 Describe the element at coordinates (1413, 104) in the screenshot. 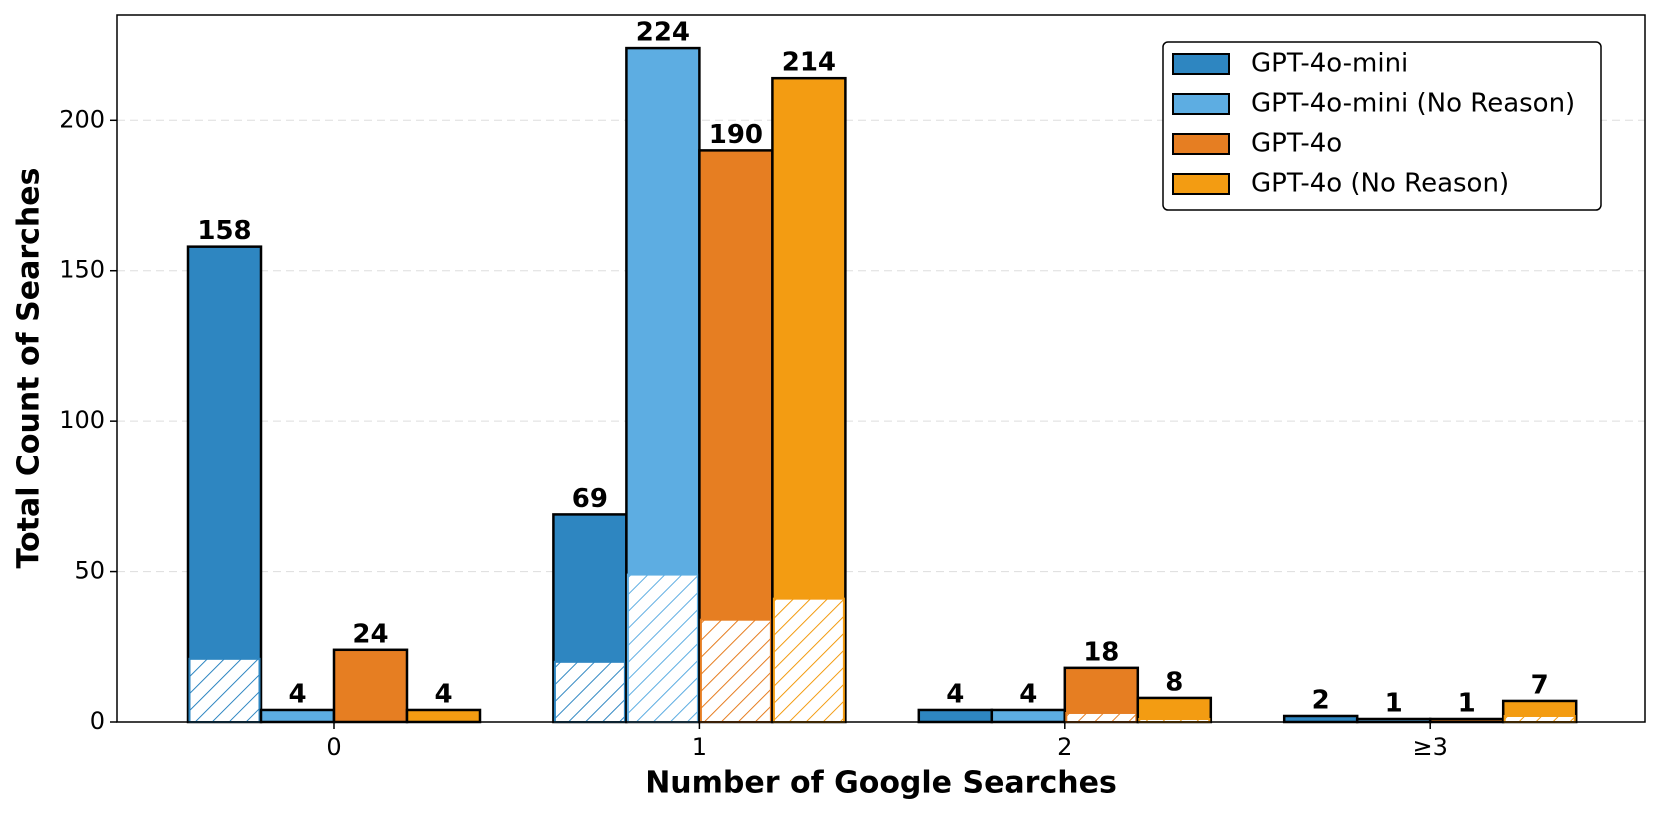

I see `legend-label: GPT-4o-mini (No Reason)` at that location.